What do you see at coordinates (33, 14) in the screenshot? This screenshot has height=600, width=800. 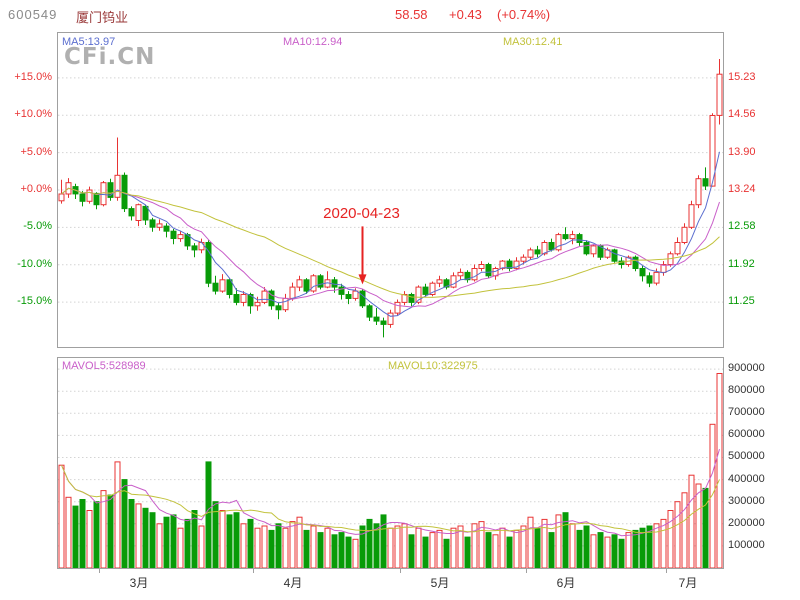 I see `stock-code: 600549` at bounding box center [33, 14].